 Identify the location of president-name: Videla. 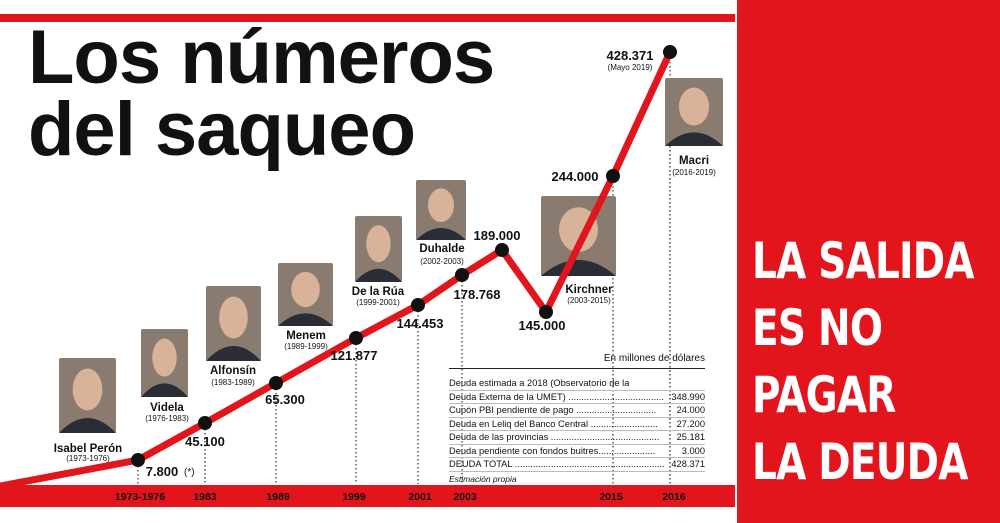
(167, 408).